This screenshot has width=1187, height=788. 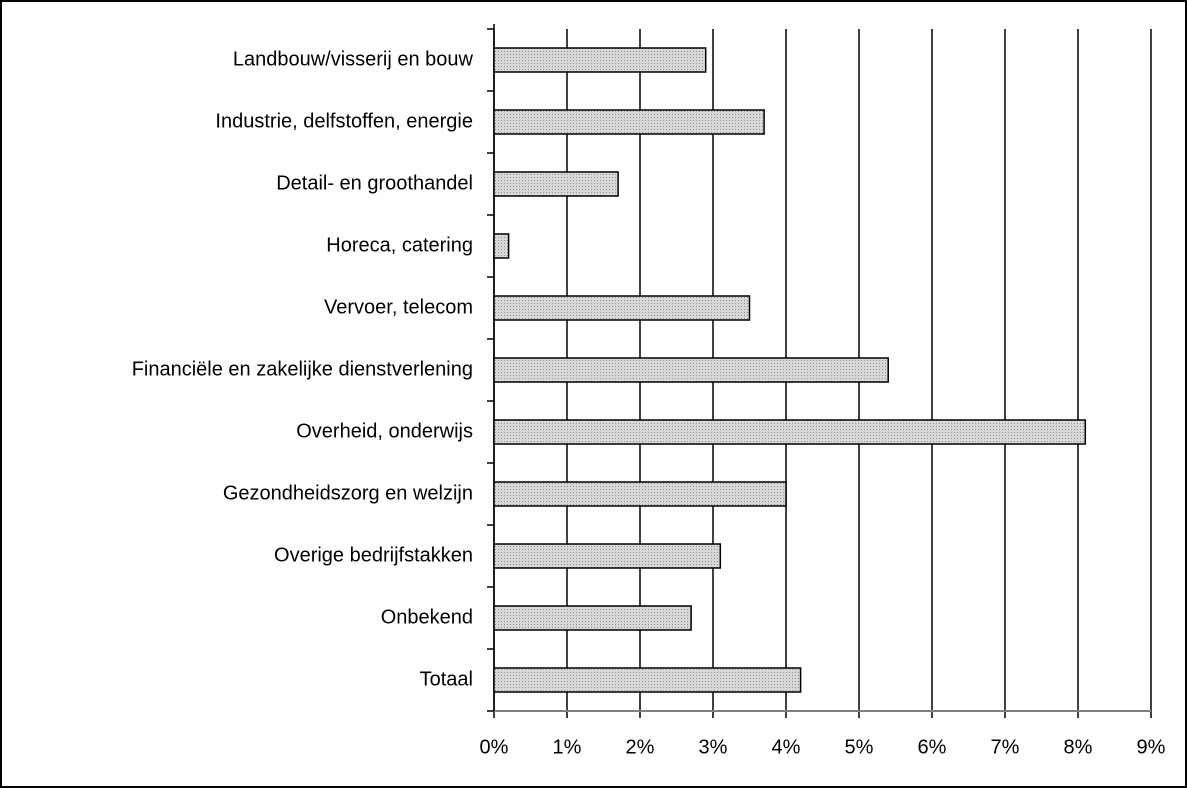 What do you see at coordinates (1005, 747) in the screenshot?
I see `x-tick-label: 7%` at bounding box center [1005, 747].